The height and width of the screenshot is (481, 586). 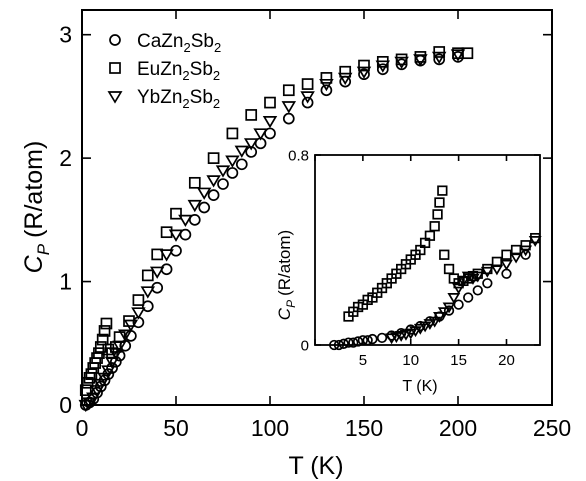 What do you see at coordinates (43, 249) in the screenshot?
I see `y-axis-label-subscript: P` at bounding box center [43, 249].